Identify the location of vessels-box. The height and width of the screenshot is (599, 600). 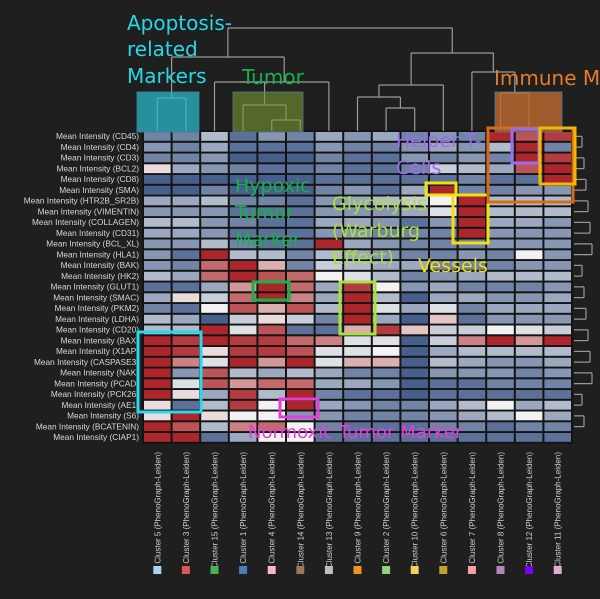
(470, 219).